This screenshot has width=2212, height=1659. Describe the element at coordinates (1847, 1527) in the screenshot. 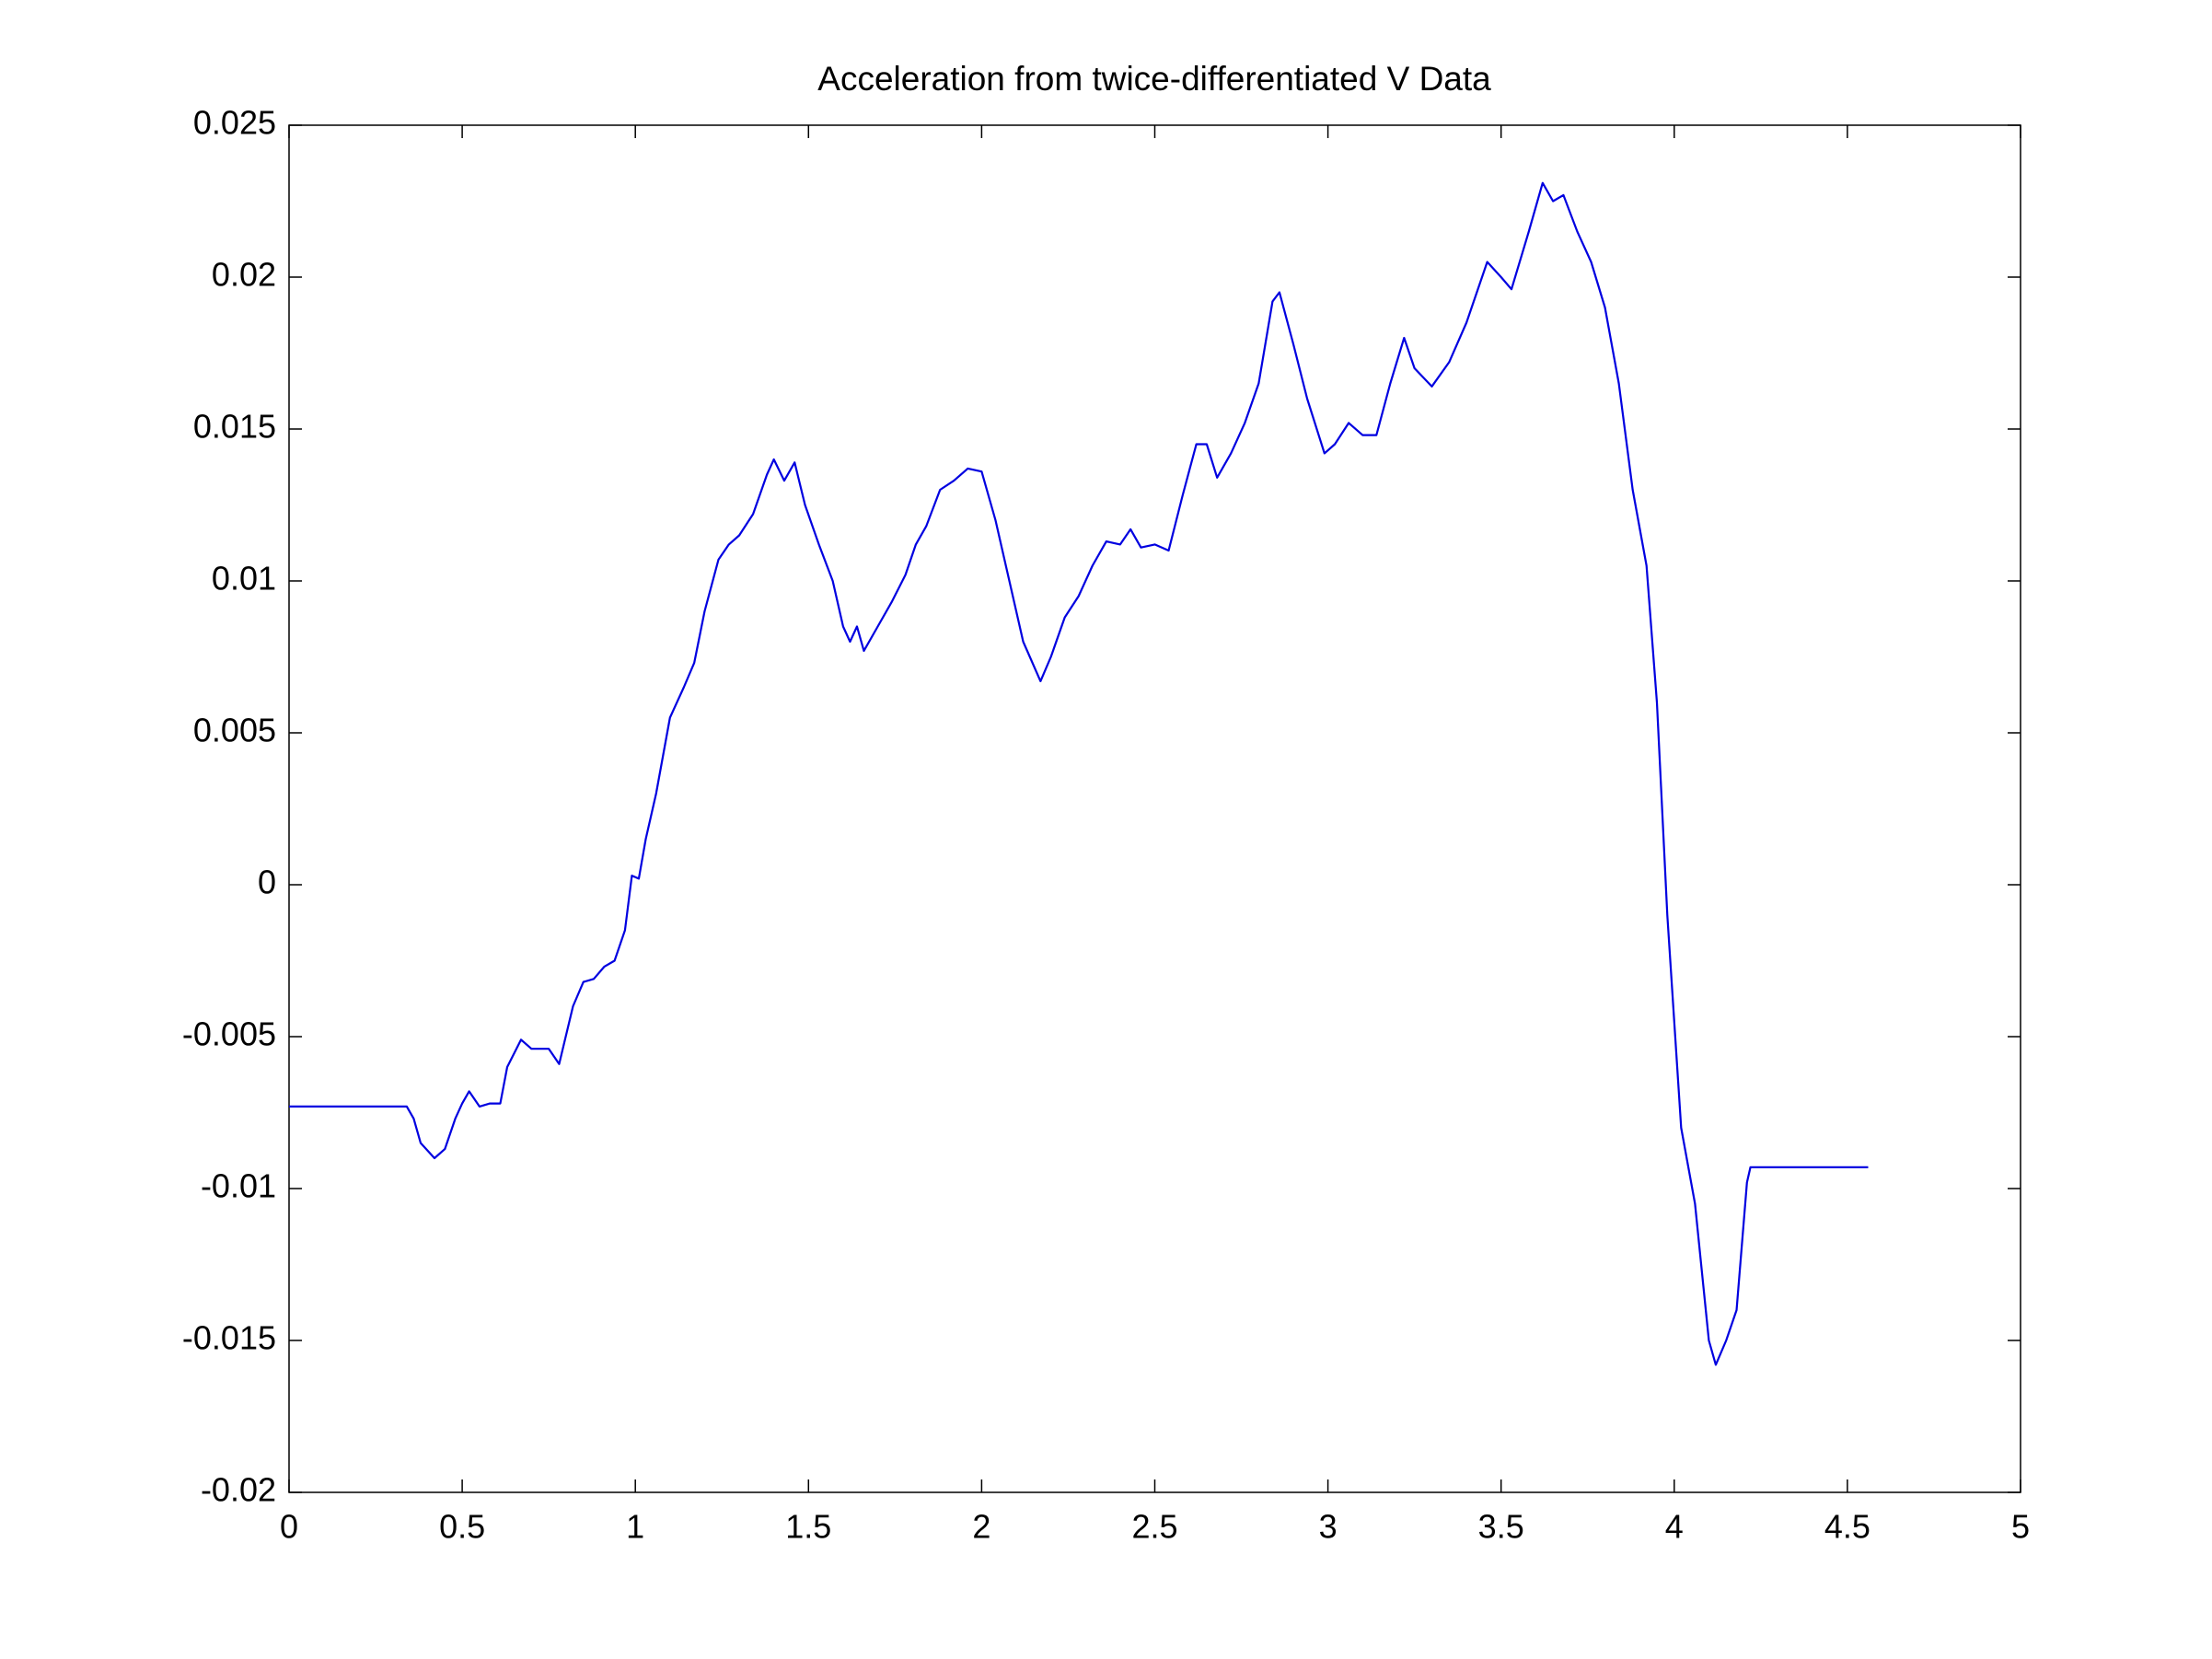

I see `x-tick-label: 4.5` at that location.